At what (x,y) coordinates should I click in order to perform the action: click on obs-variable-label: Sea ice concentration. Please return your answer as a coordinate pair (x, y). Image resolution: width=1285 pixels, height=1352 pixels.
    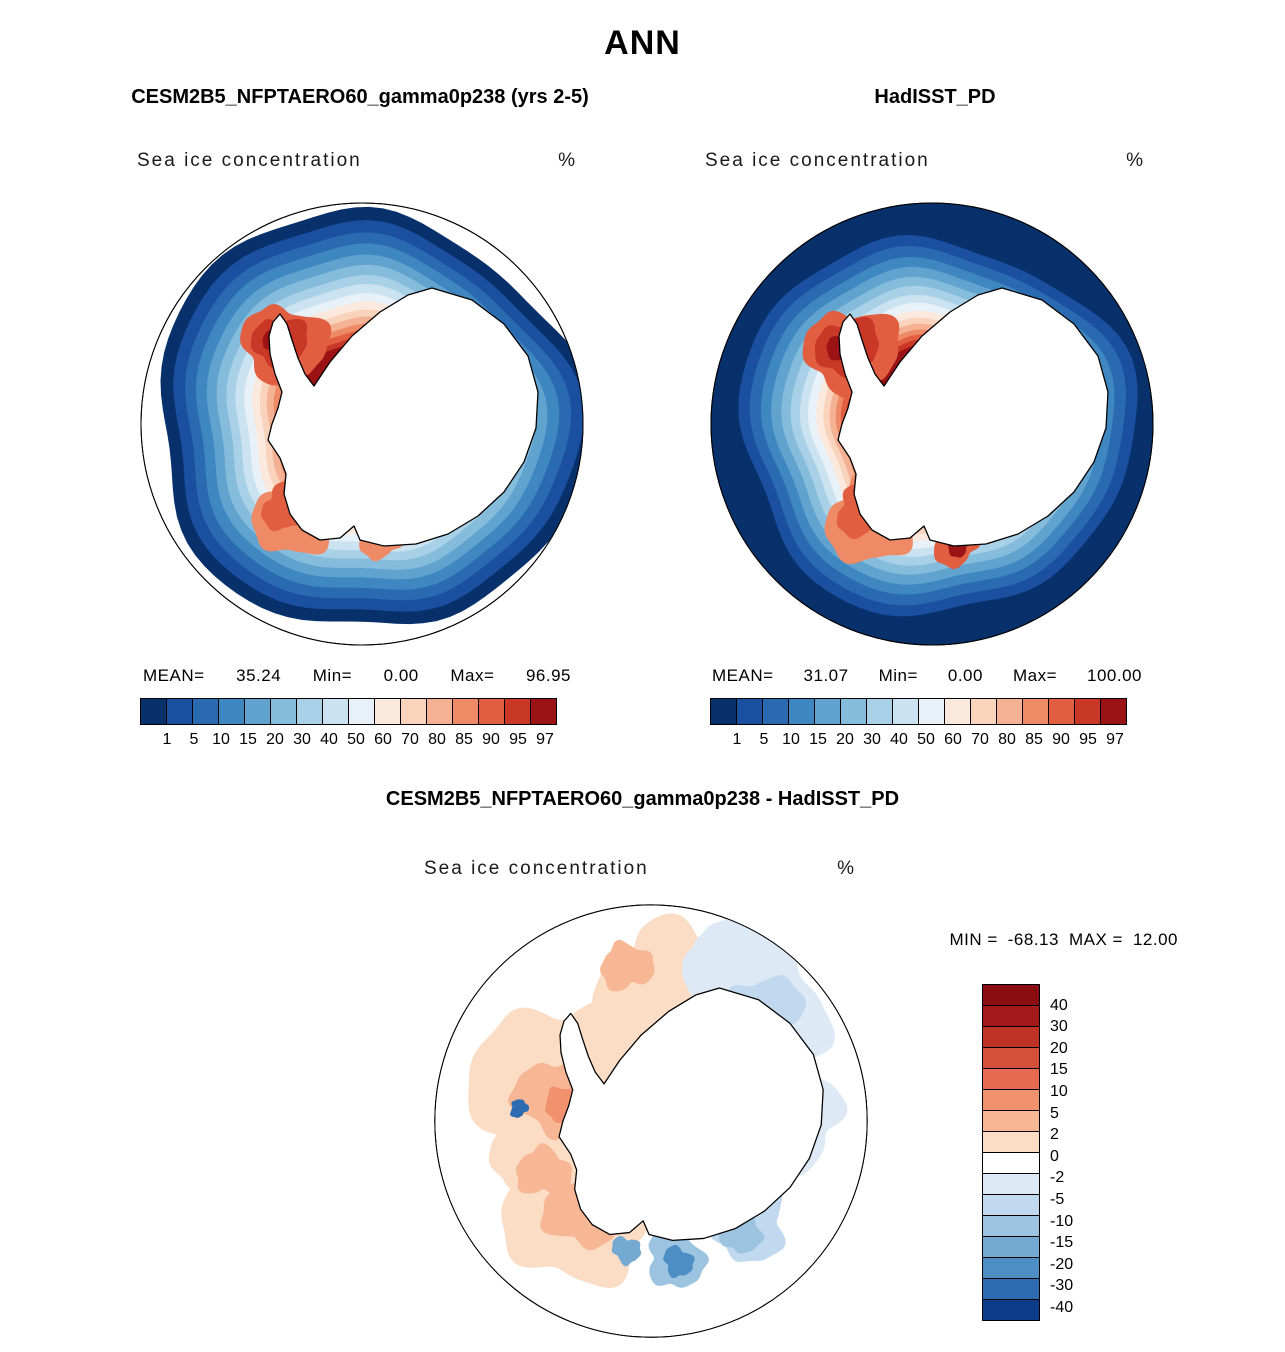
    Looking at the image, I should click on (817, 160).